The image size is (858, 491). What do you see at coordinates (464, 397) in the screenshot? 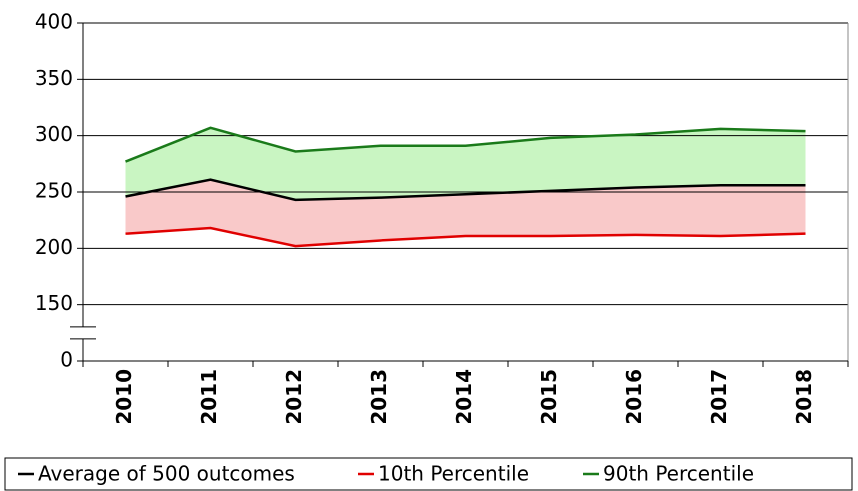
I see `x-tick-label: 2014` at bounding box center [464, 397].